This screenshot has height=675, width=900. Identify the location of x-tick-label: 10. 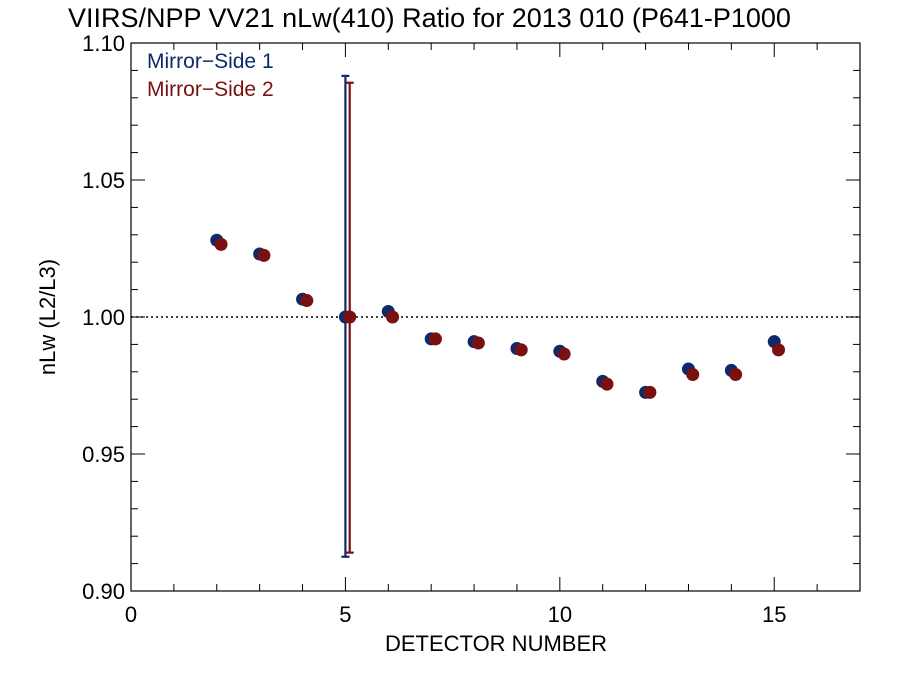
(560, 614).